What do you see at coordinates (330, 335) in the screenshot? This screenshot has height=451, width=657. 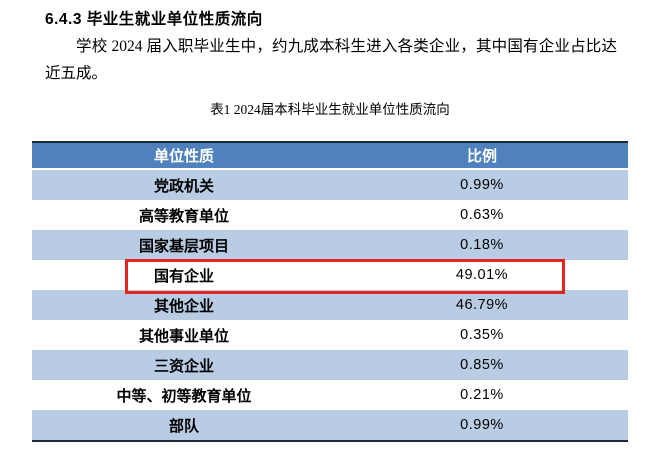 I see `table-row: 其他事业单位 0.35%` at bounding box center [330, 335].